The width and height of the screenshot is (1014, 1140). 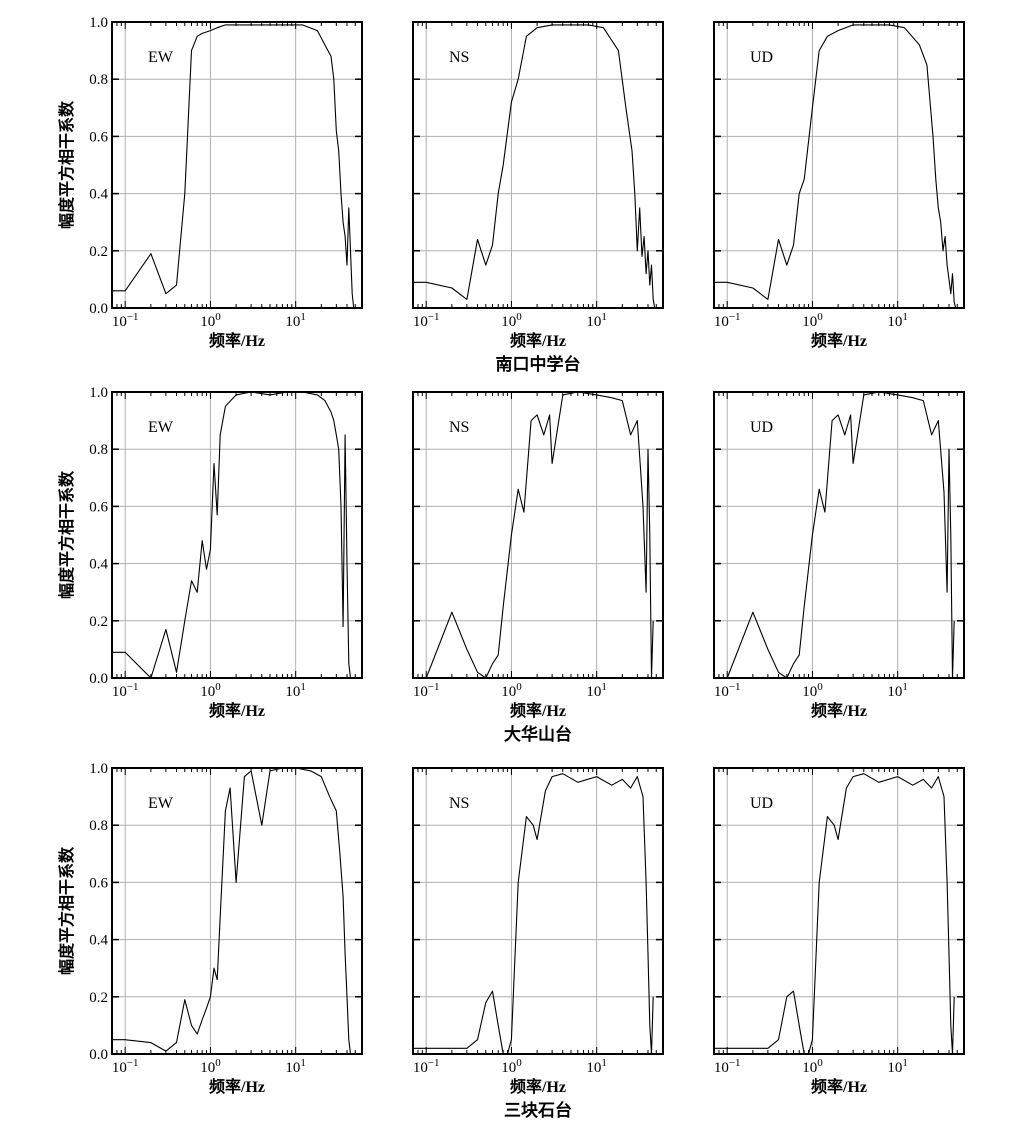 I want to click on station-title: 南口中学台, so click(x=538, y=364).